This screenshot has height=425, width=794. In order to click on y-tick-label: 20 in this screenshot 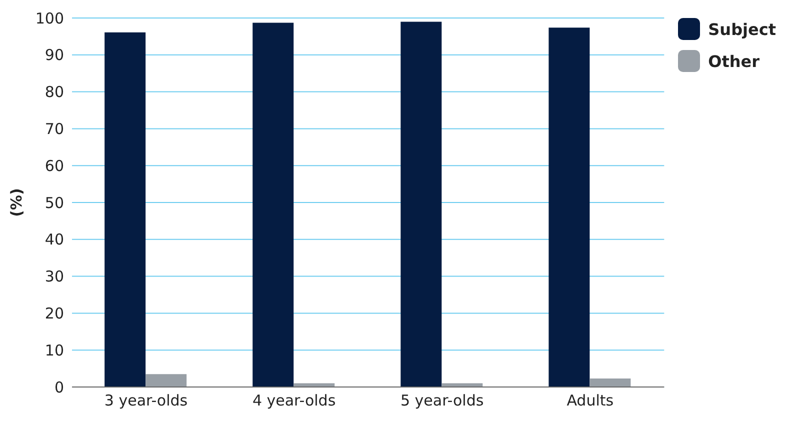, I will do `click(54, 313)`.